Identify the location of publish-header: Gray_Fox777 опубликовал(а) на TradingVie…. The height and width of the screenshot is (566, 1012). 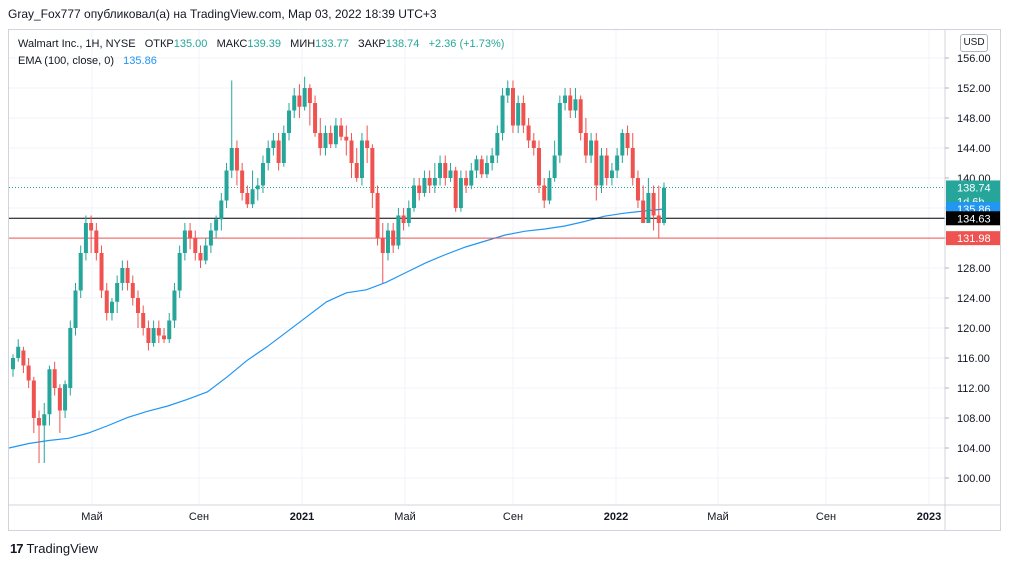
(222, 14).